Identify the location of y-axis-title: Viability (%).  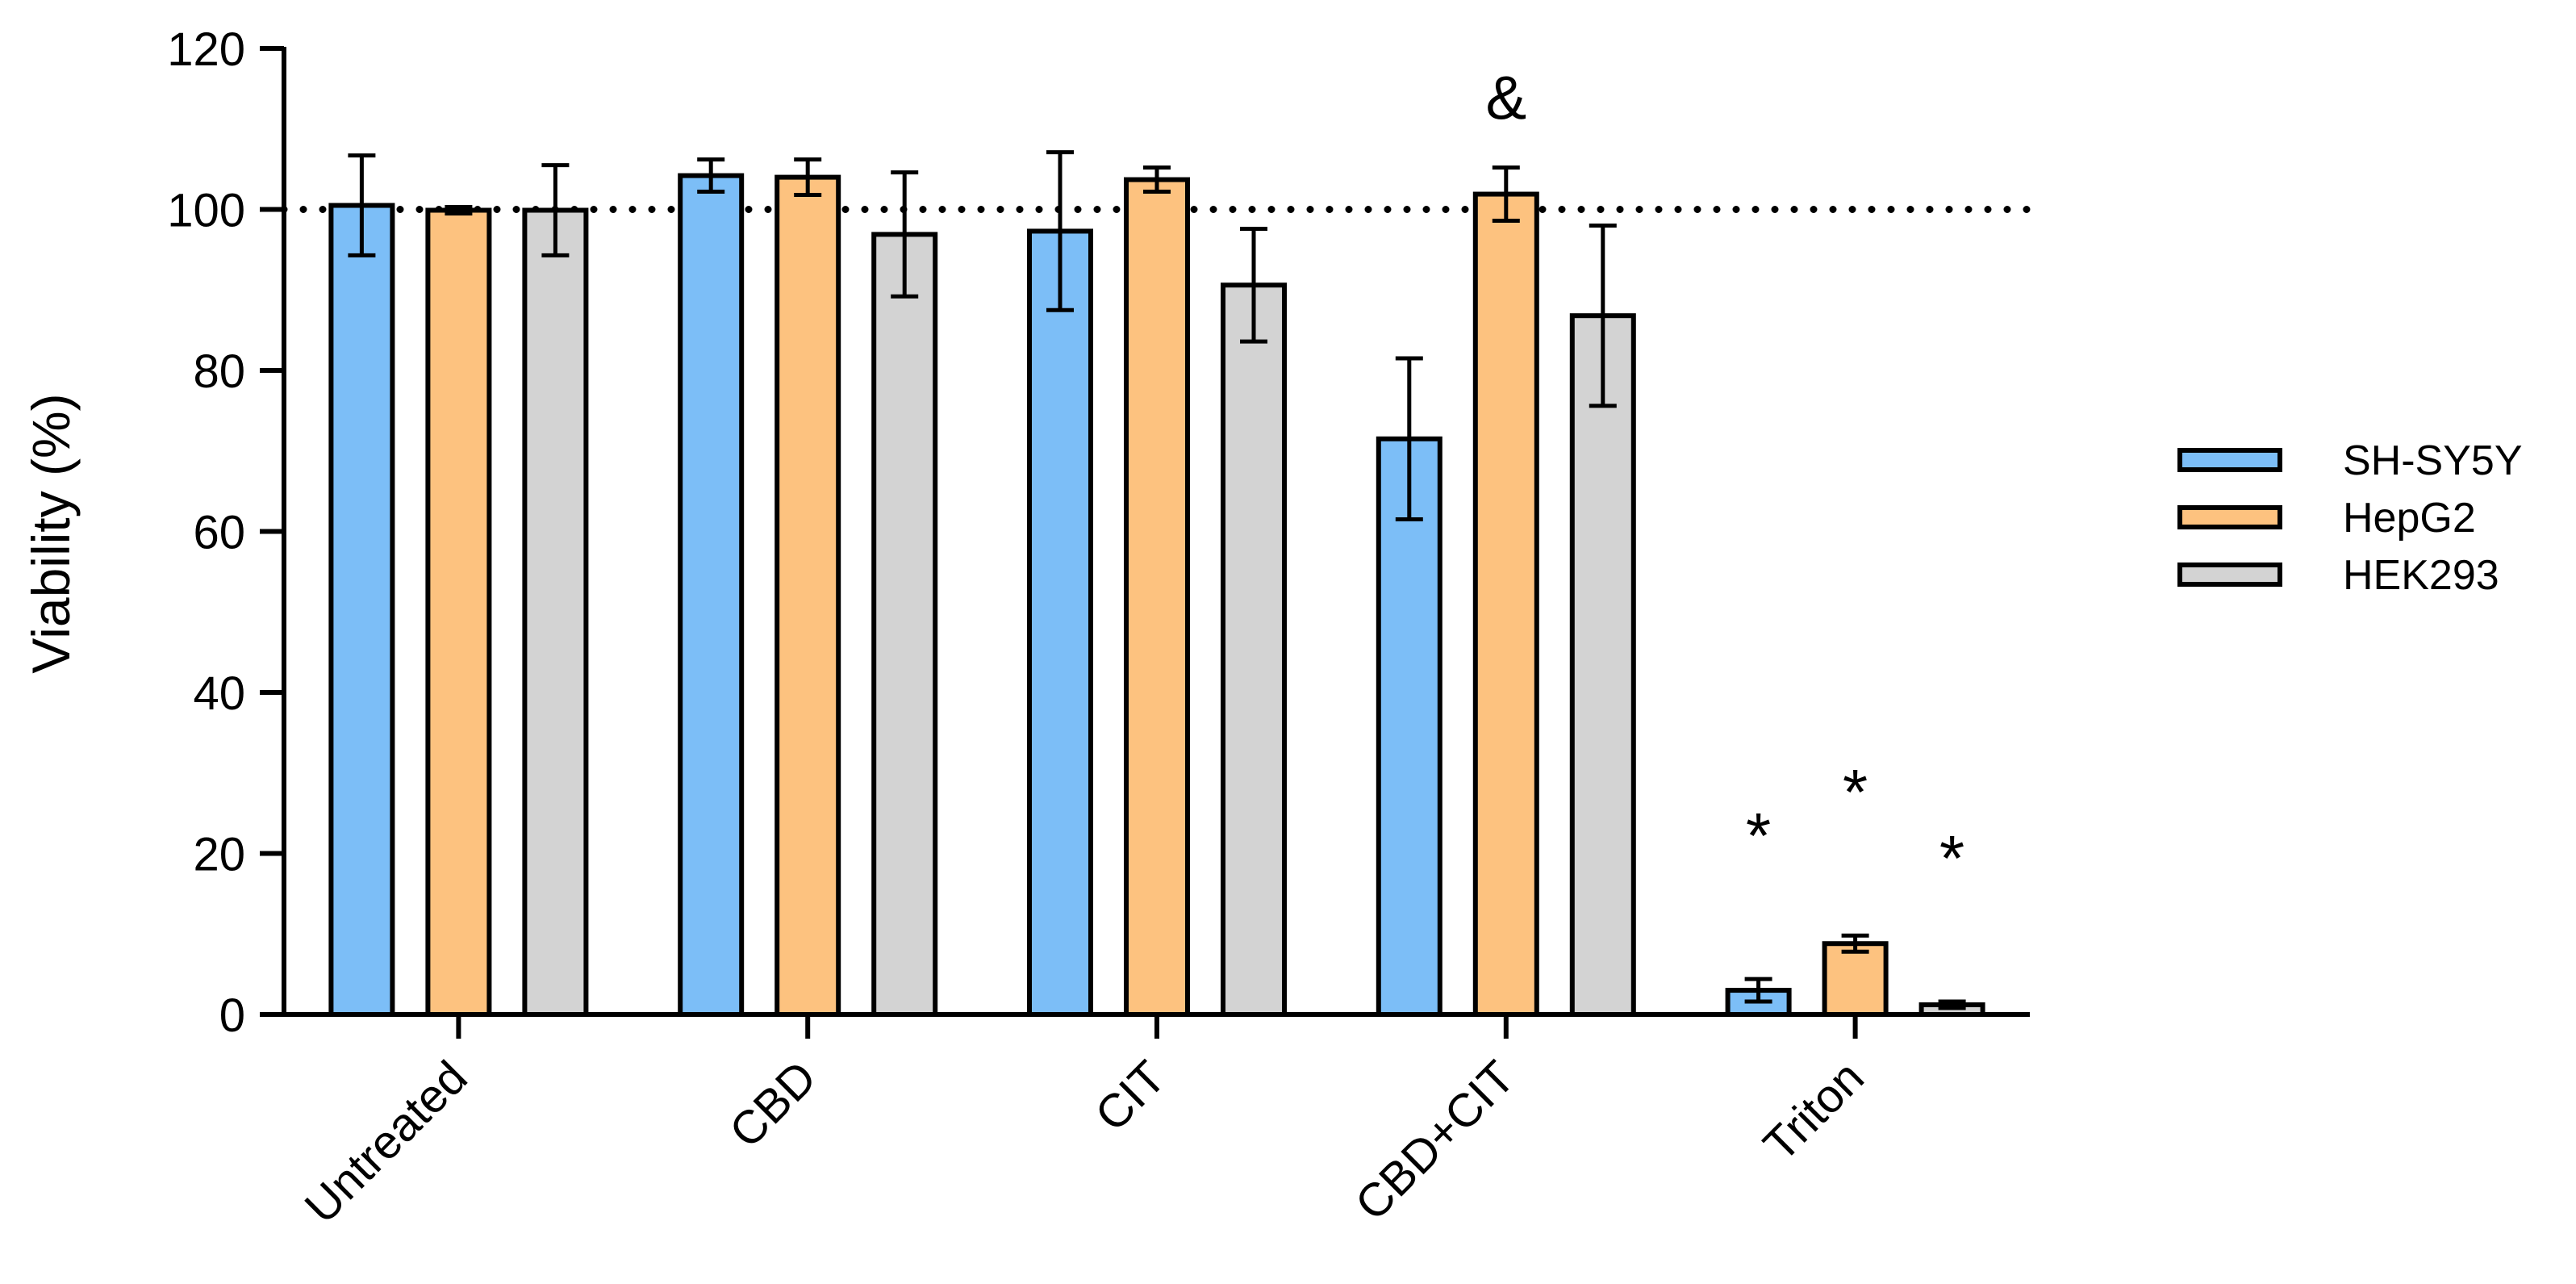
(51, 533).